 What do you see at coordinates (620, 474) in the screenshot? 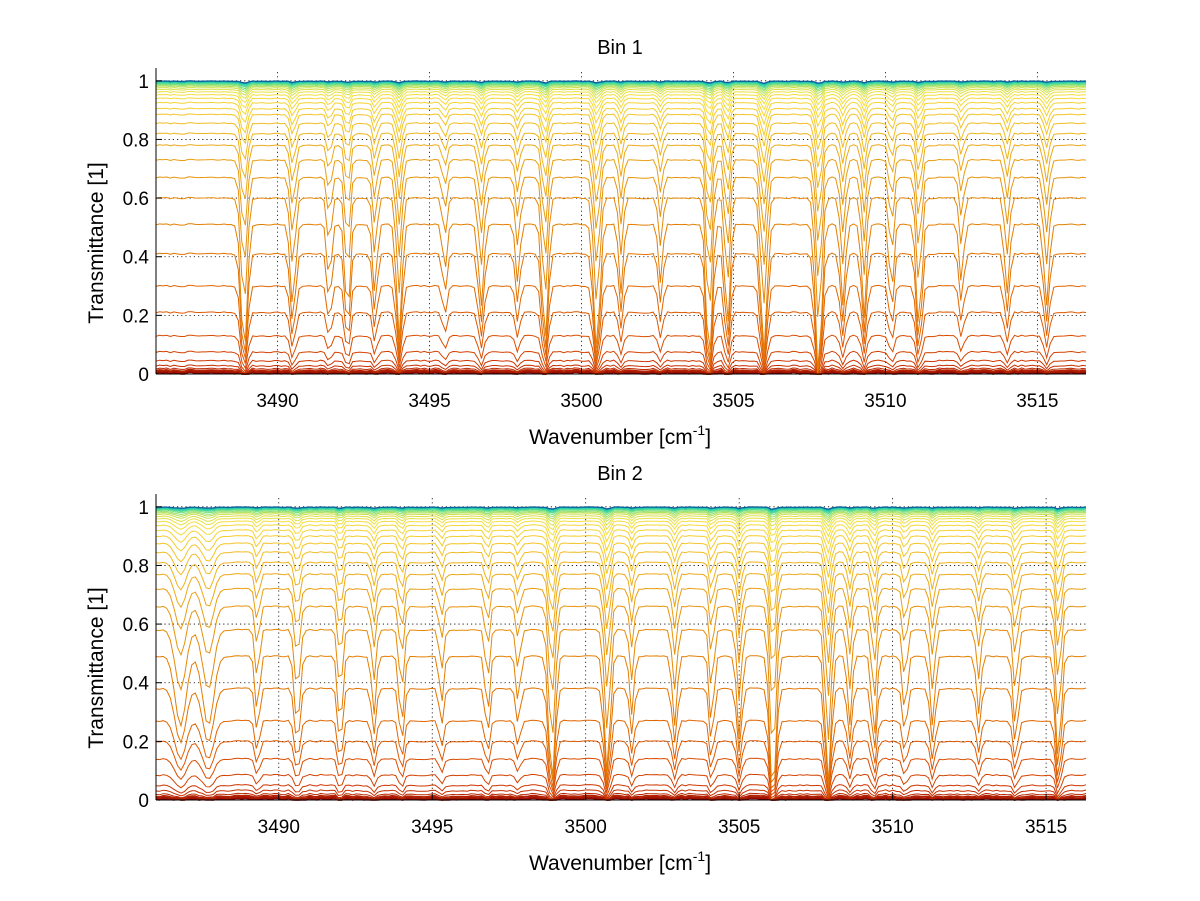
I see `chart-title: Bin 2` at bounding box center [620, 474].